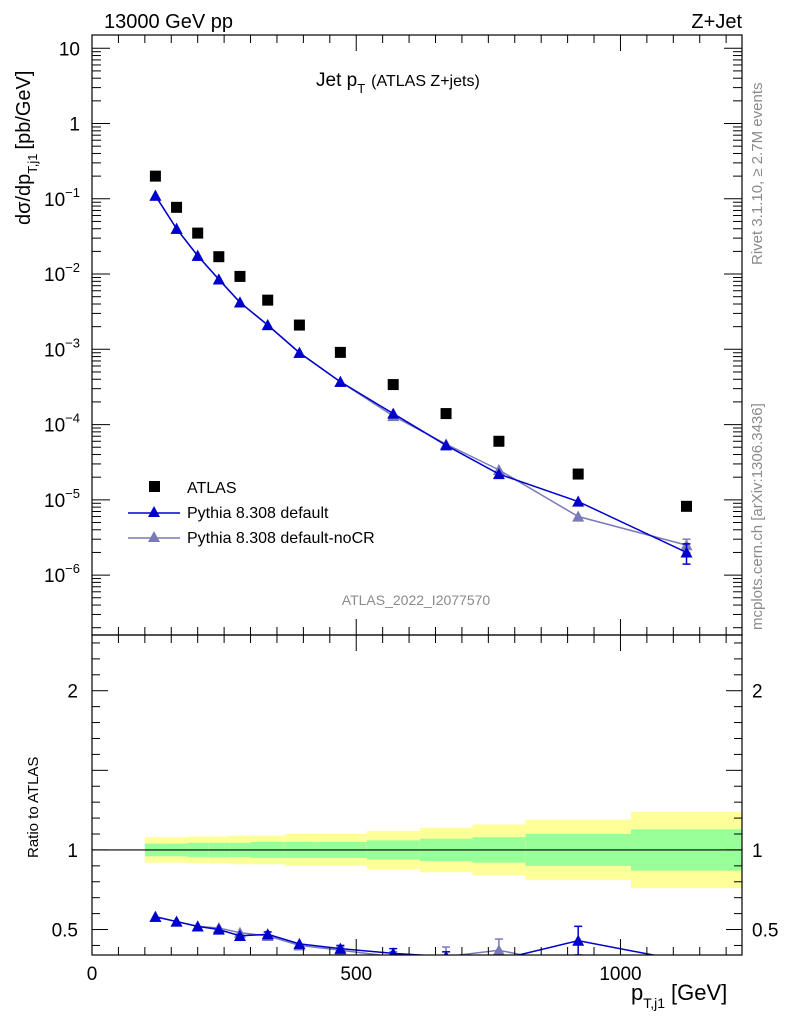 The image size is (786, 1024). What do you see at coordinates (154, 486) in the screenshot?
I see `legend-marker-atlas` at bounding box center [154, 486].